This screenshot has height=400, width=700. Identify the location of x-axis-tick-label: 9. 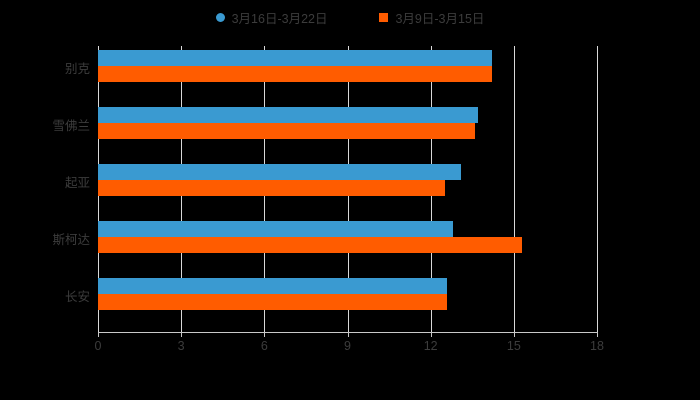
(347, 346).